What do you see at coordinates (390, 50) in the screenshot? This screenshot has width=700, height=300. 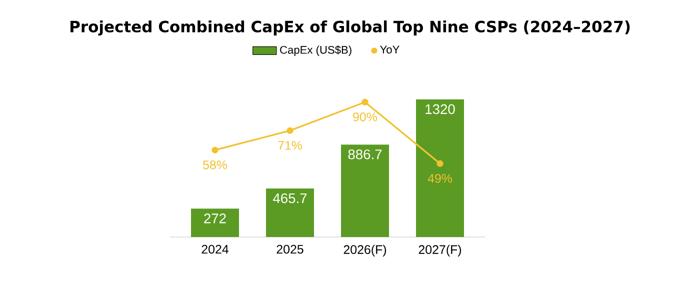 I see `legend-label: YoY` at bounding box center [390, 50].